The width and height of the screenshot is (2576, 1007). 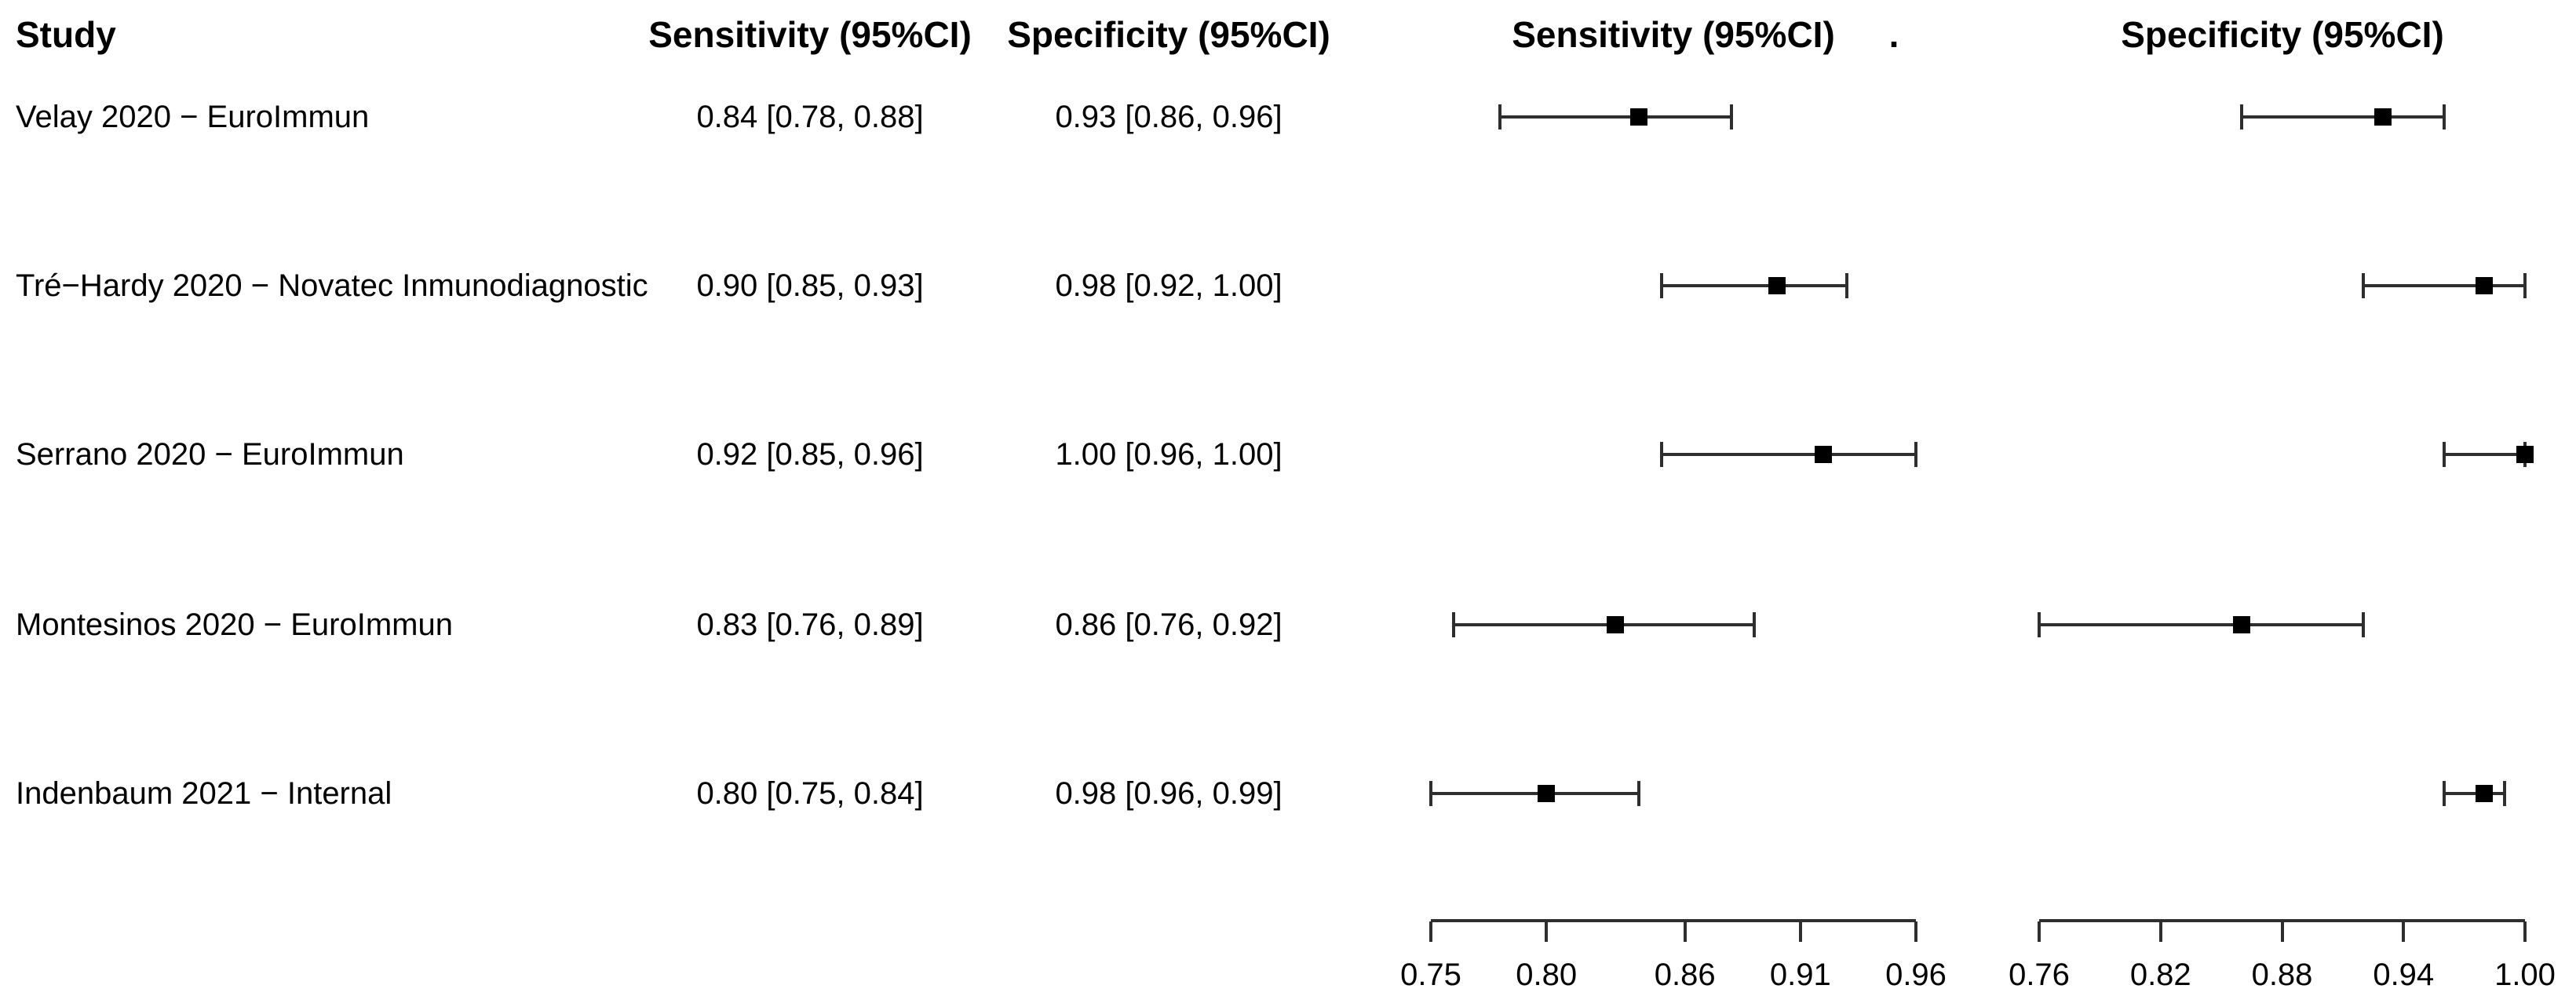 I want to click on study-label: Montesinos 2020 − EuroImmun, so click(x=234, y=625).